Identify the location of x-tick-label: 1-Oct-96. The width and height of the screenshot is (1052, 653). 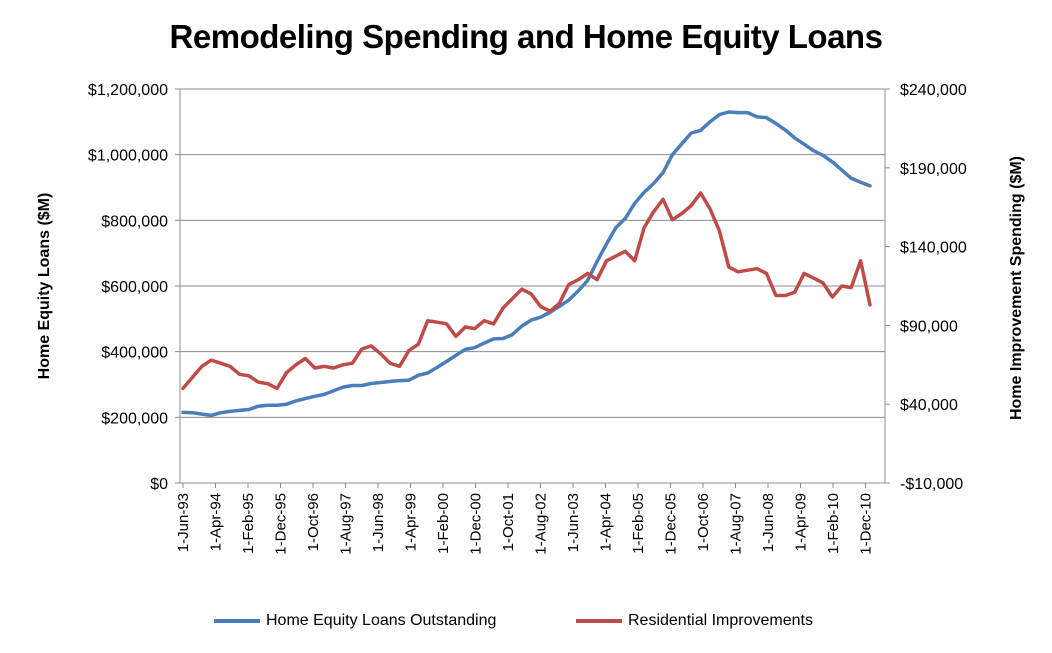
(313, 522).